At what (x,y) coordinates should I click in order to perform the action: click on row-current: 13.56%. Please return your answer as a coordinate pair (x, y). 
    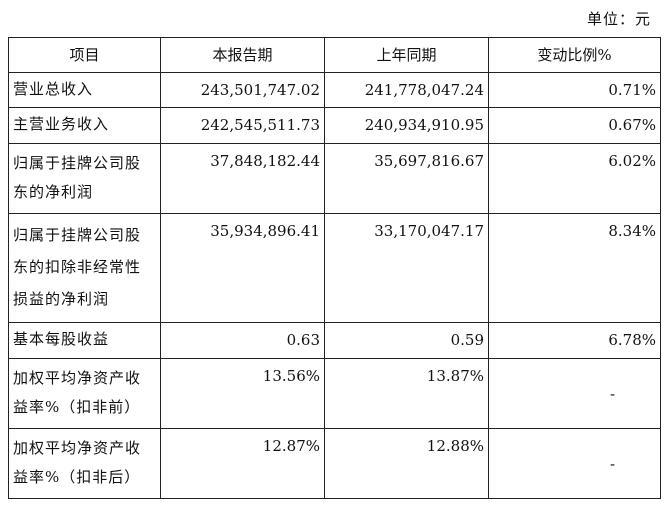
    Looking at the image, I should click on (242, 393).